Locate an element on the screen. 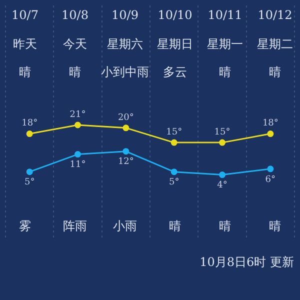  x-tick-label: 10/12 is located at coordinates (275, 15).